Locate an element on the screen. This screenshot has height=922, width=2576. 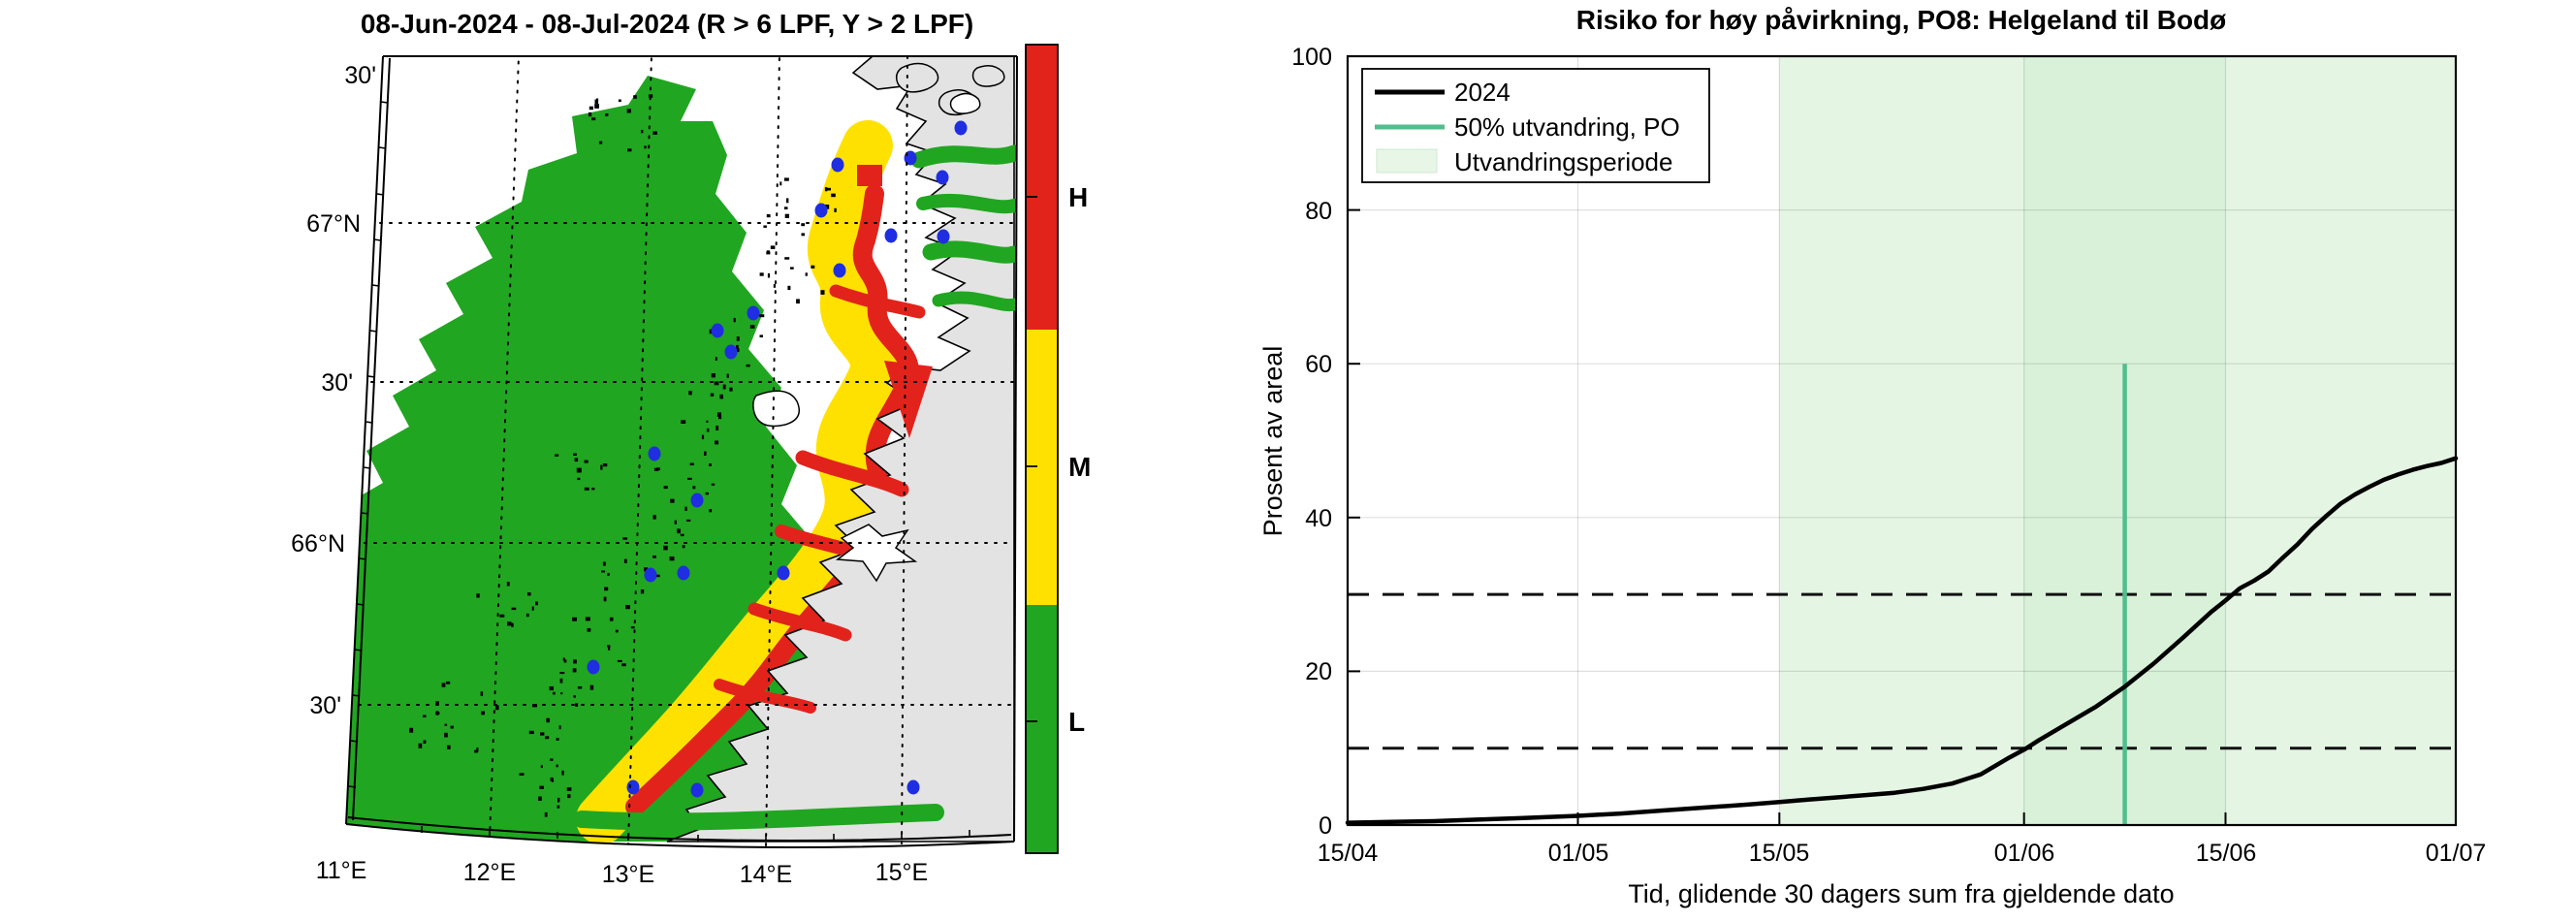
y-axis-label: Prosent av areal is located at coordinates (1273, 441).